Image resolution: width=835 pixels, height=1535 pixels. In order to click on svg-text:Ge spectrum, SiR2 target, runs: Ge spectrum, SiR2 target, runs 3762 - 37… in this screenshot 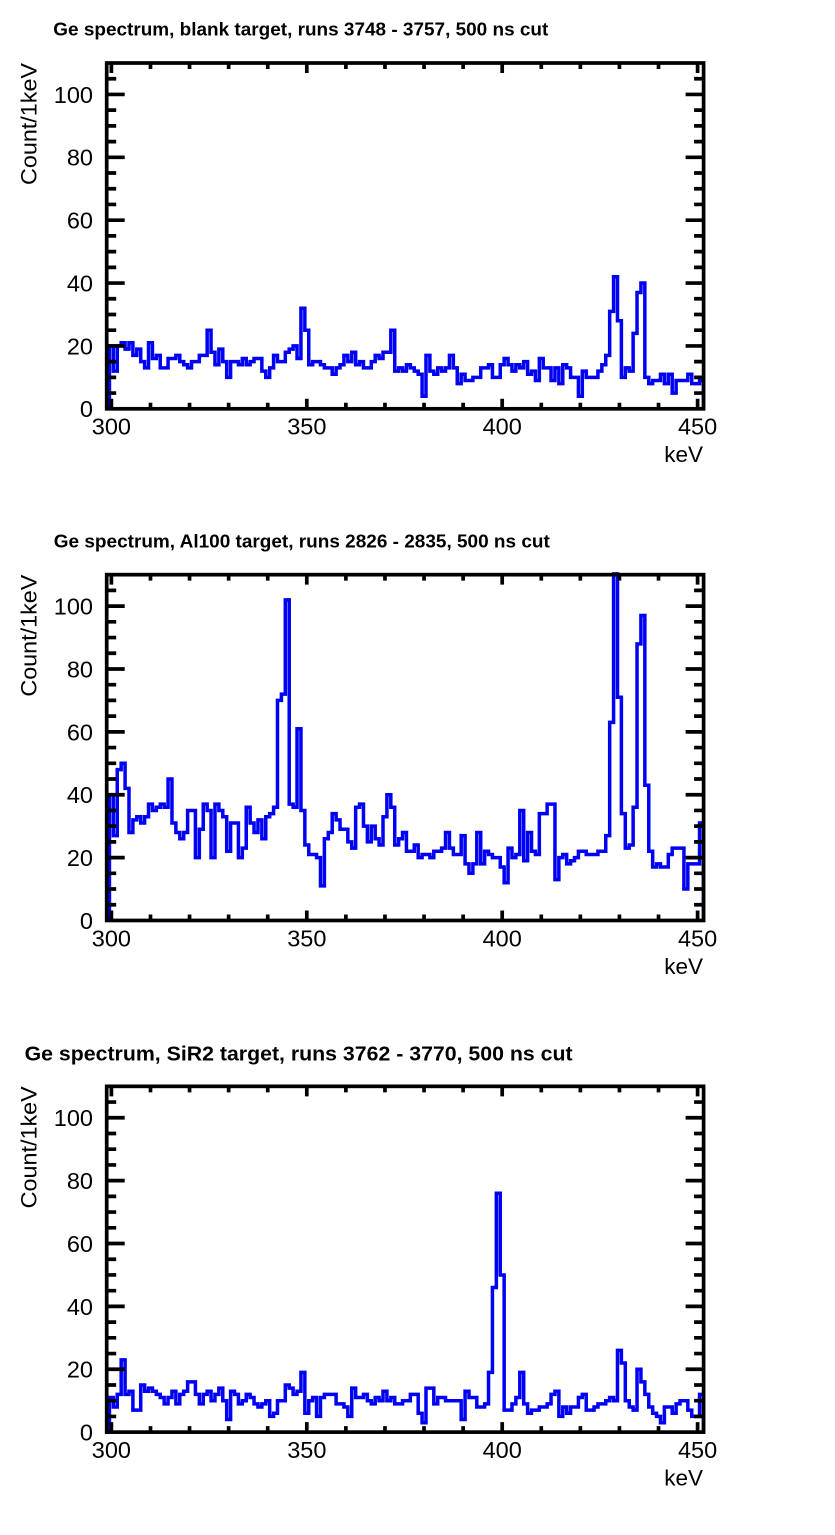, I will do `click(299, 1054)`.